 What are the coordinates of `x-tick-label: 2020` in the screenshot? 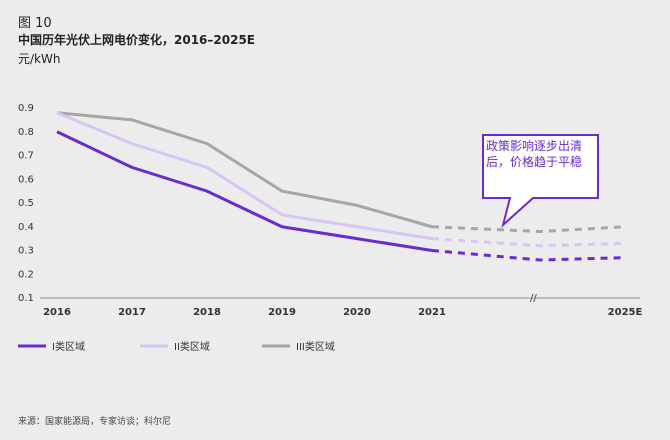 It's located at (357, 312).